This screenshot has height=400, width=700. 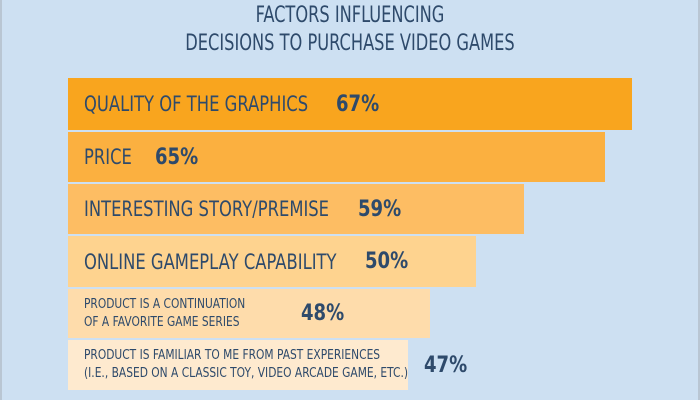 What do you see at coordinates (336, 157) in the screenshot?
I see `bar-price: PRICE 65%` at bounding box center [336, 157].